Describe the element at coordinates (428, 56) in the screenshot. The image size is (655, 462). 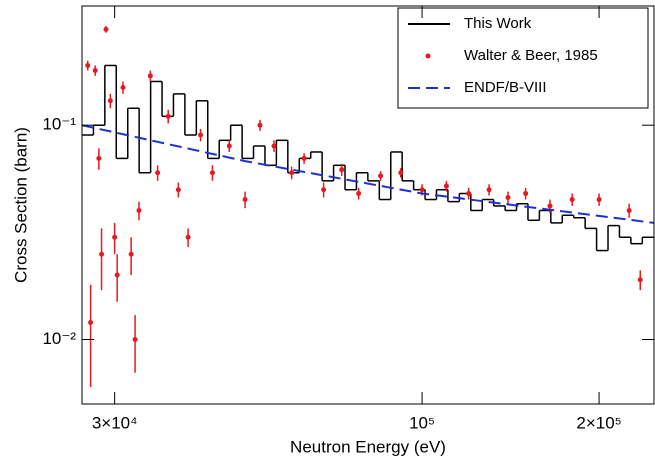
I see `legend-marker` at that location.